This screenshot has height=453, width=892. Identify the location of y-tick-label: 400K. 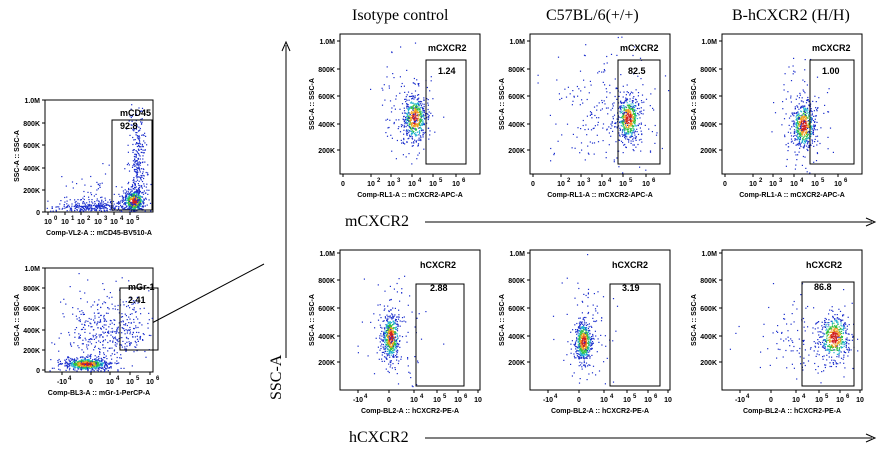
(326, 125).